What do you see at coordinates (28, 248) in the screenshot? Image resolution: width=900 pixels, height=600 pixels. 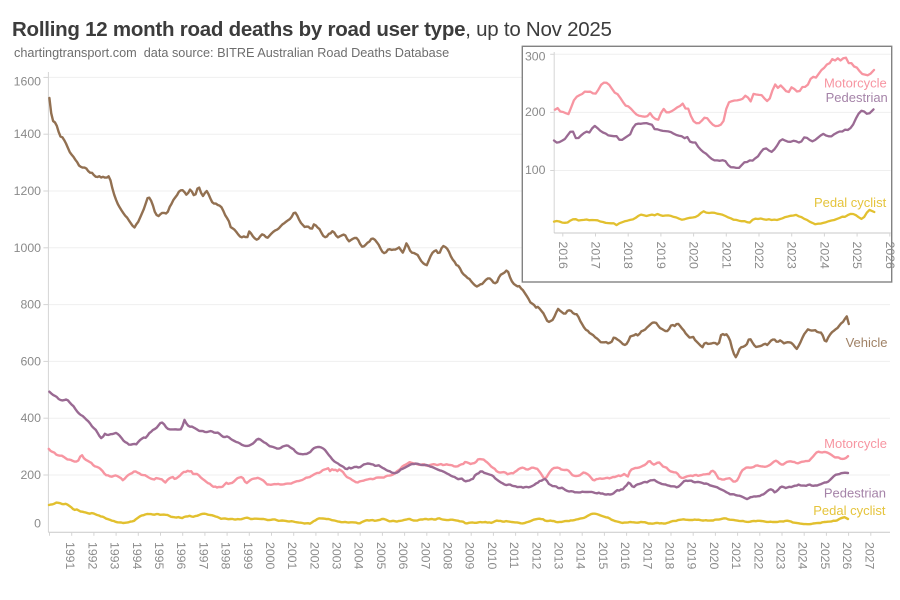 I see `svg-text: 1000` at bounding box center [28, 248].